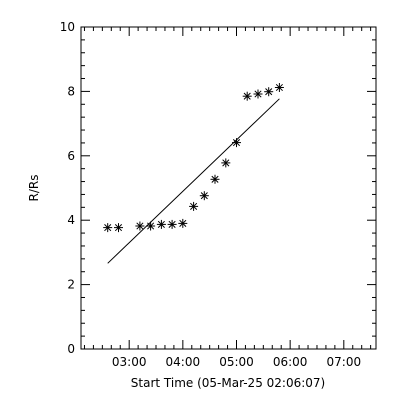  I want to click on x-tick-label: 03:00, so click(129, 362).